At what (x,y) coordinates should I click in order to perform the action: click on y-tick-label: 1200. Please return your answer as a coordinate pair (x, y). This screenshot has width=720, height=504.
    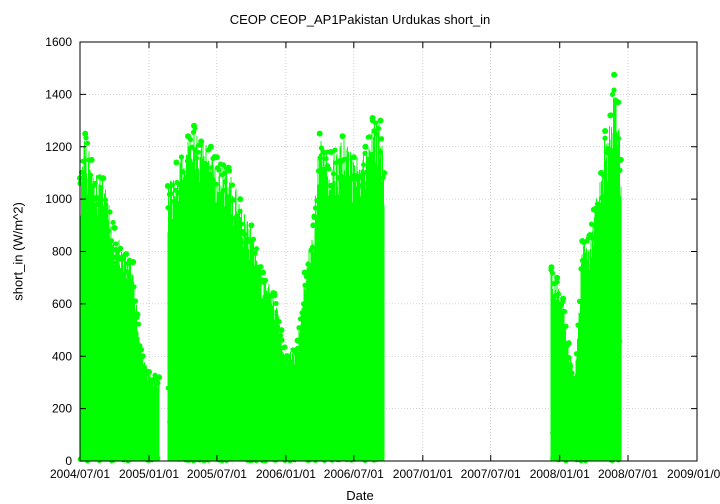
    Looking at the image, I should click on (58, 147).